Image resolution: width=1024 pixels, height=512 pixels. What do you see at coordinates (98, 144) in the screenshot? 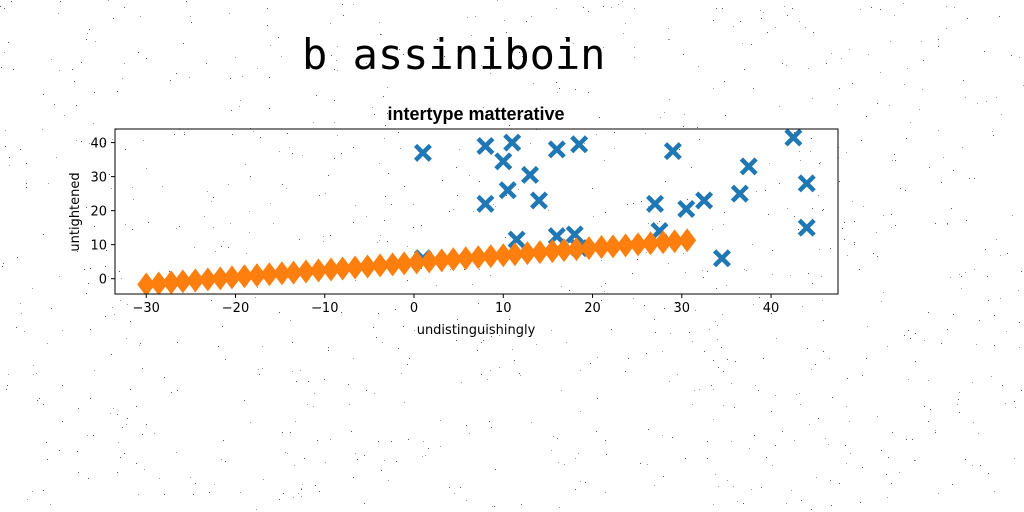
I see `y-tick-label: 40` at bounding box center [98, 144].